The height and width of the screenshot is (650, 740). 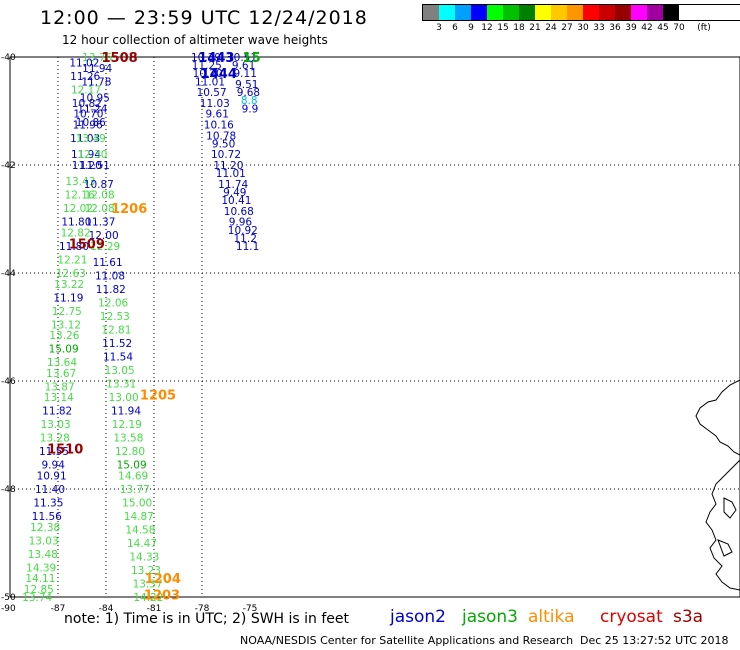 What do you see at coordinates (158, 396) in the screenshot?
I see `track-time-label: 1205` at bounding box center [158, 396].